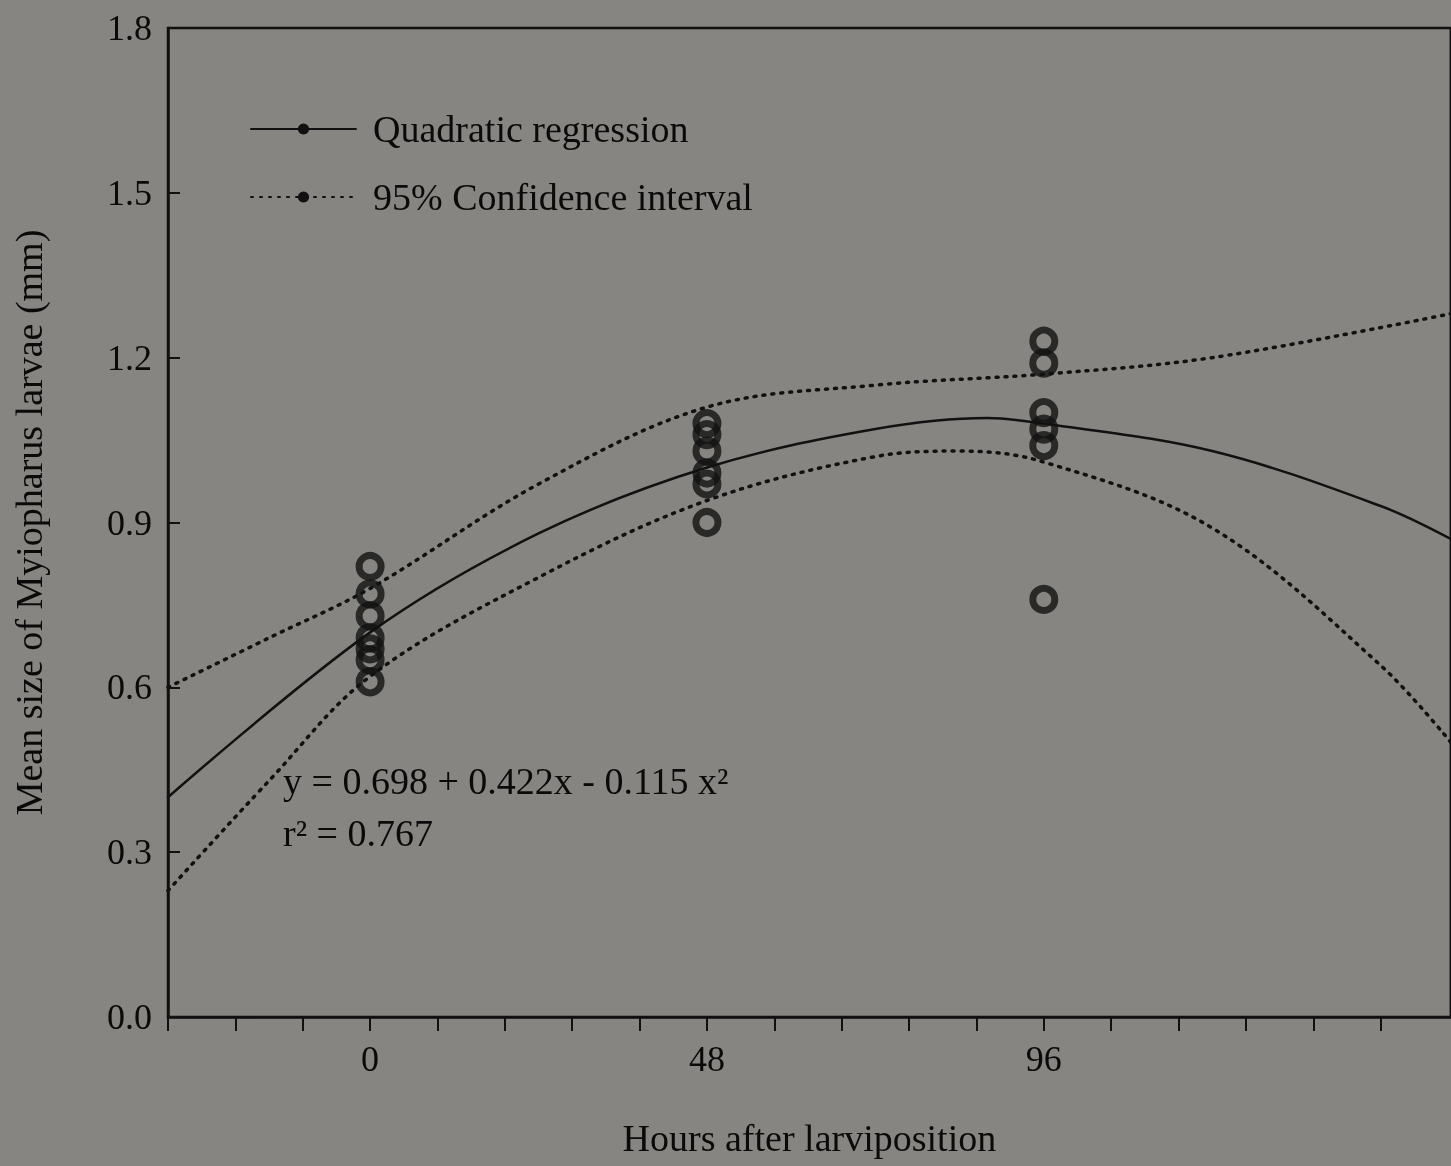 The image size is (1451, 1166). What do you see at coordinates (129, 192) in the screenshot?
I see `y-tick-label: 1.5` at bounding box center [129, 192].